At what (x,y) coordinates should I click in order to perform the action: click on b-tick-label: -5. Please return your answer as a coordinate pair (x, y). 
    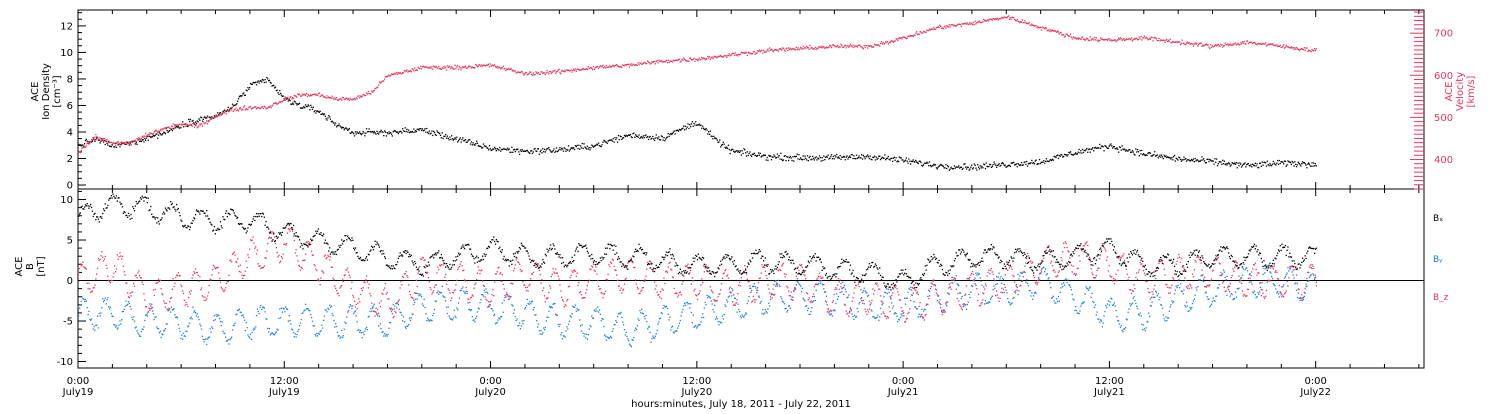
    Looking at the image, I should click on (68, 322).